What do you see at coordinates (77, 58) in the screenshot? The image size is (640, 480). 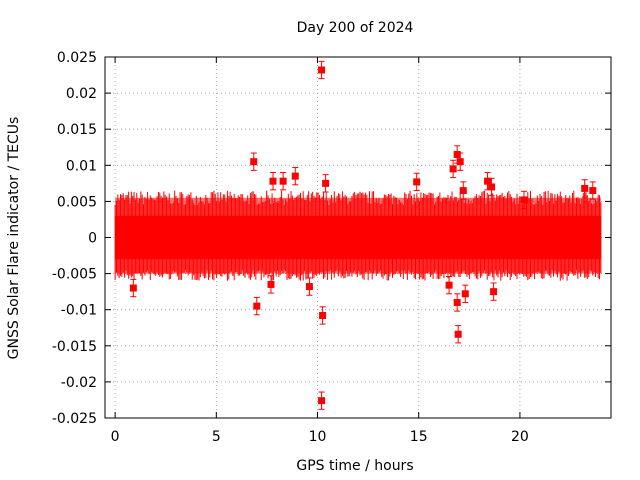 I see `y-tick-label: 0.025` at bounding box center [77, 58].